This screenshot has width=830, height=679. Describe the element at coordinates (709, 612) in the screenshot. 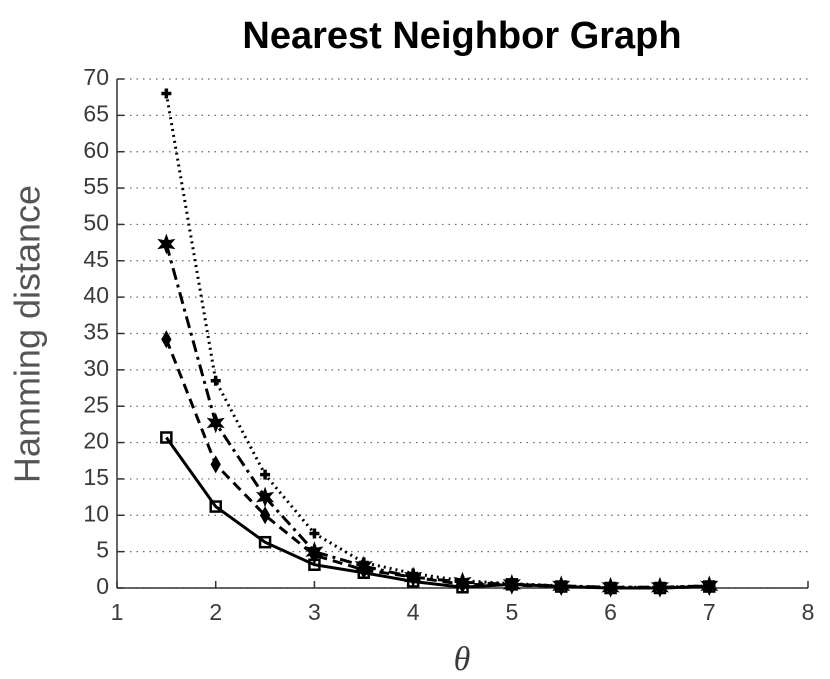

I see `x-tick-label: 7` at that location.